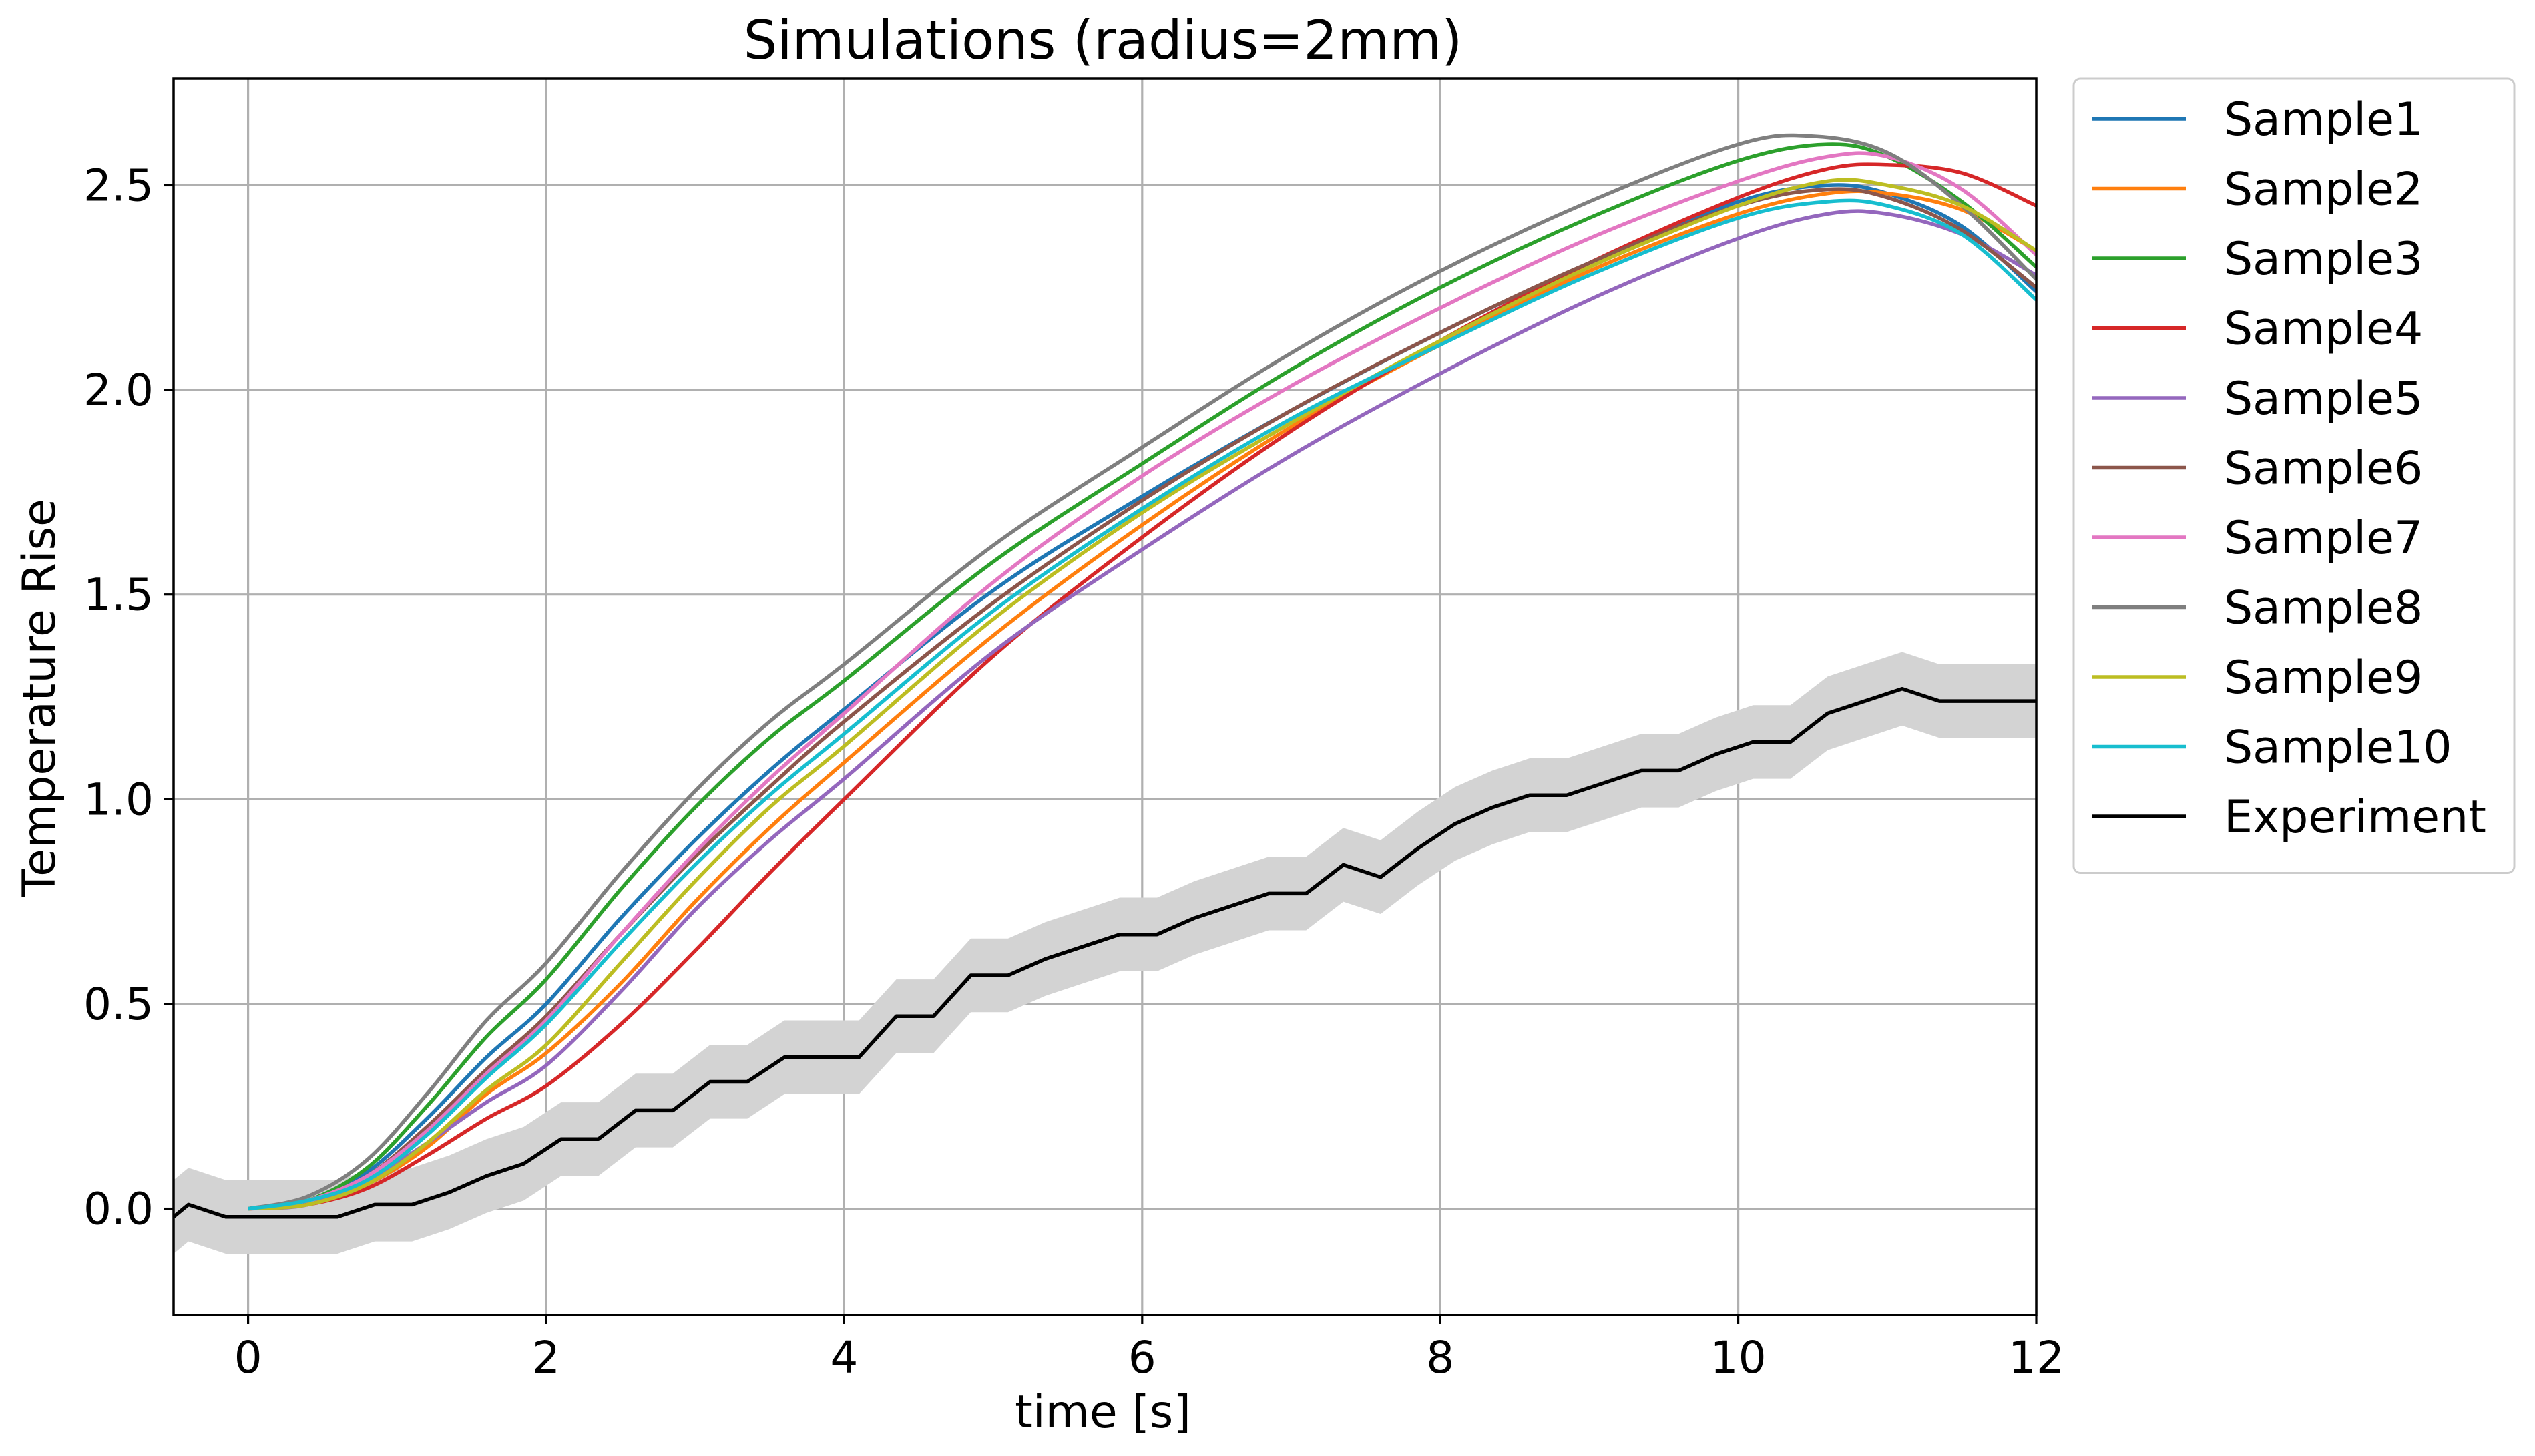  Describe the element at coordinates (118, 390) in the screenshot. I see `y-tick-label: 2.0` at that location.